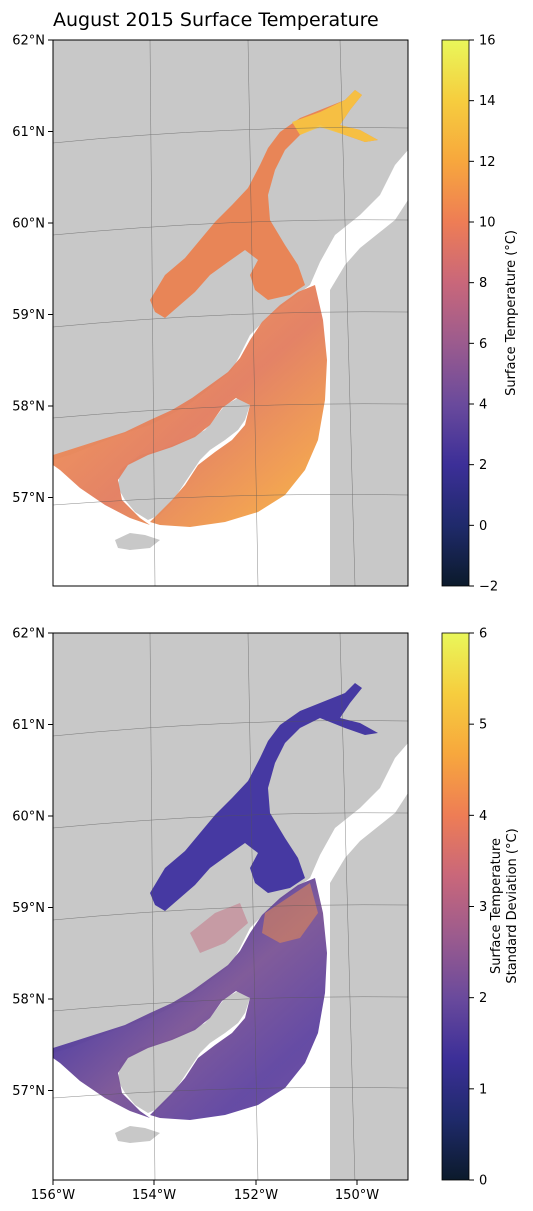  I want to click on colorbar-tick-label: 8, so click(483, 283).